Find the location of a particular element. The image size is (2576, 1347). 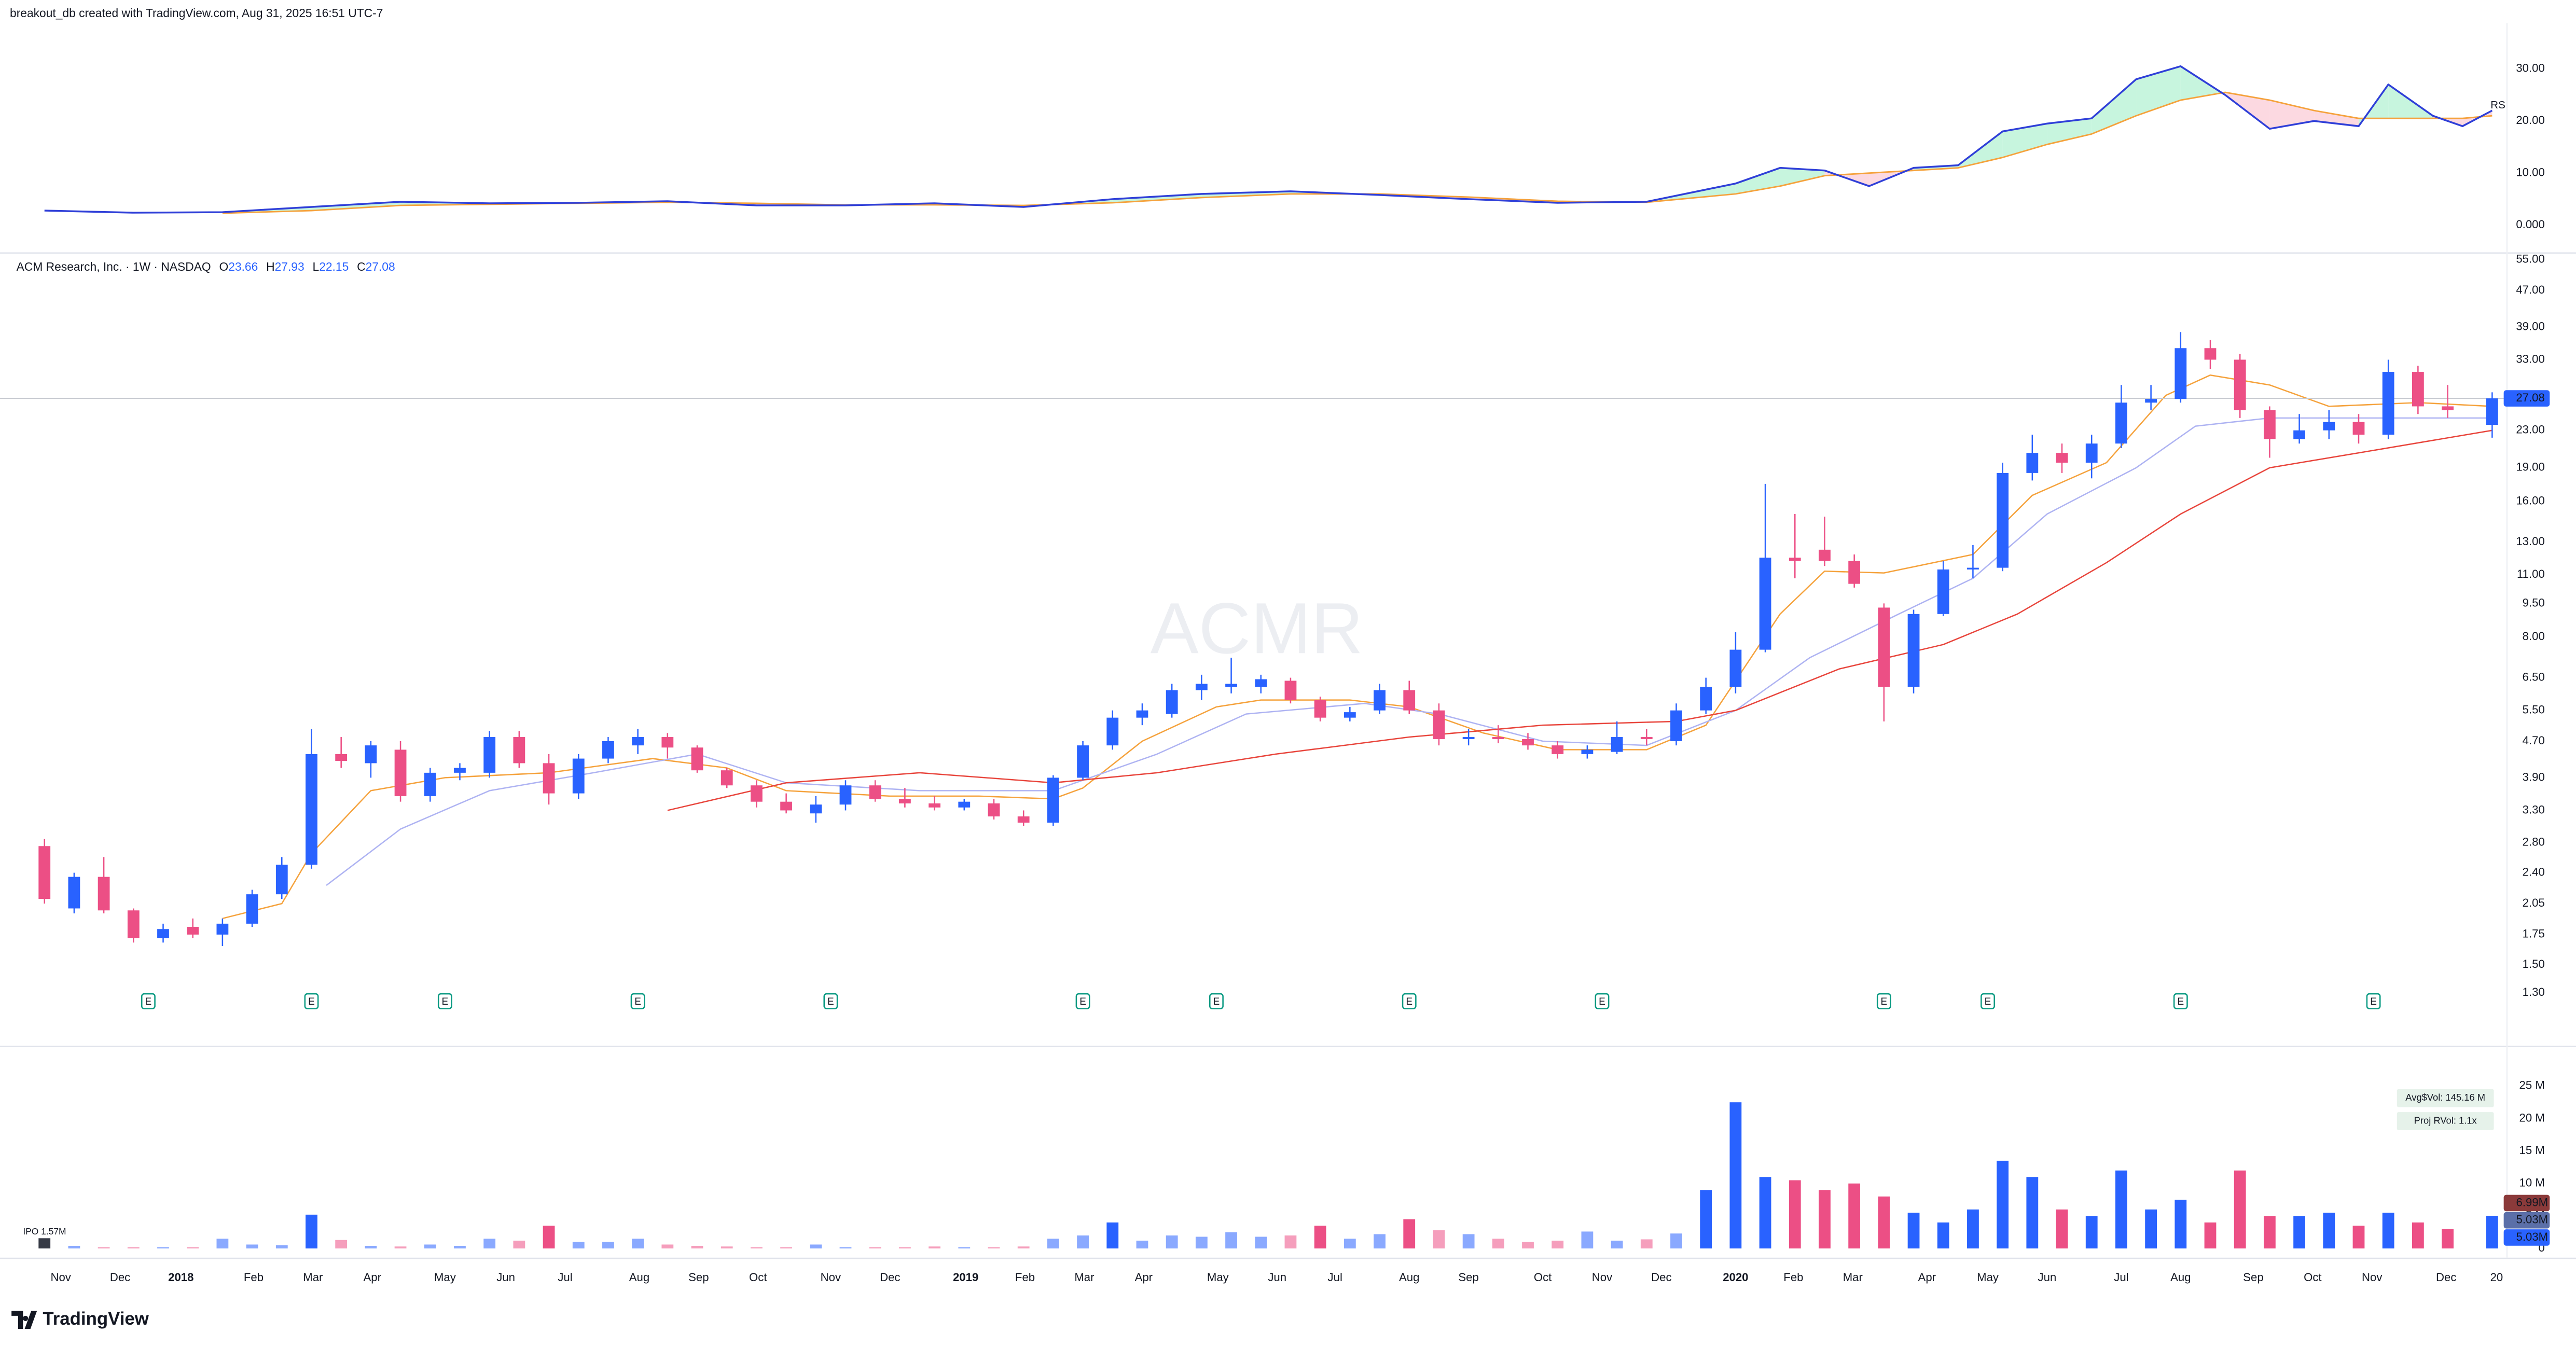

y-tick-label: 55.00 is located at coordinates (2530, 259).